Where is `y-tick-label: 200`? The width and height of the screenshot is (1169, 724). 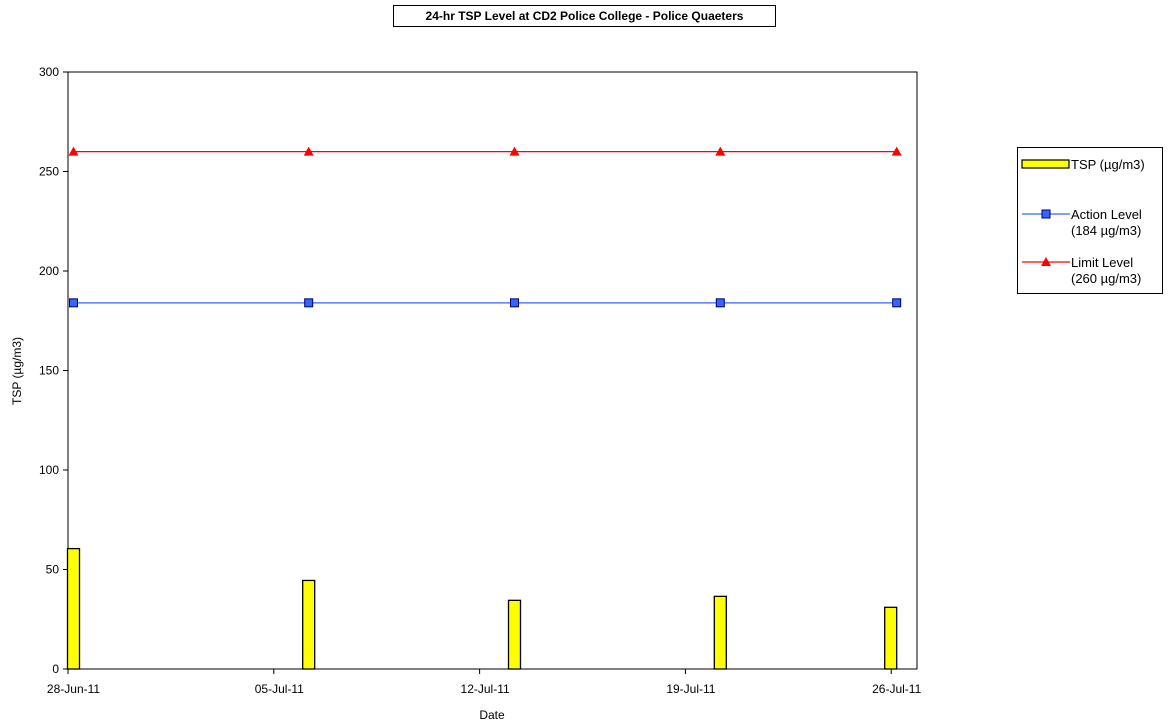 y-tick-label: 200 is located at coordinates (49, 271).